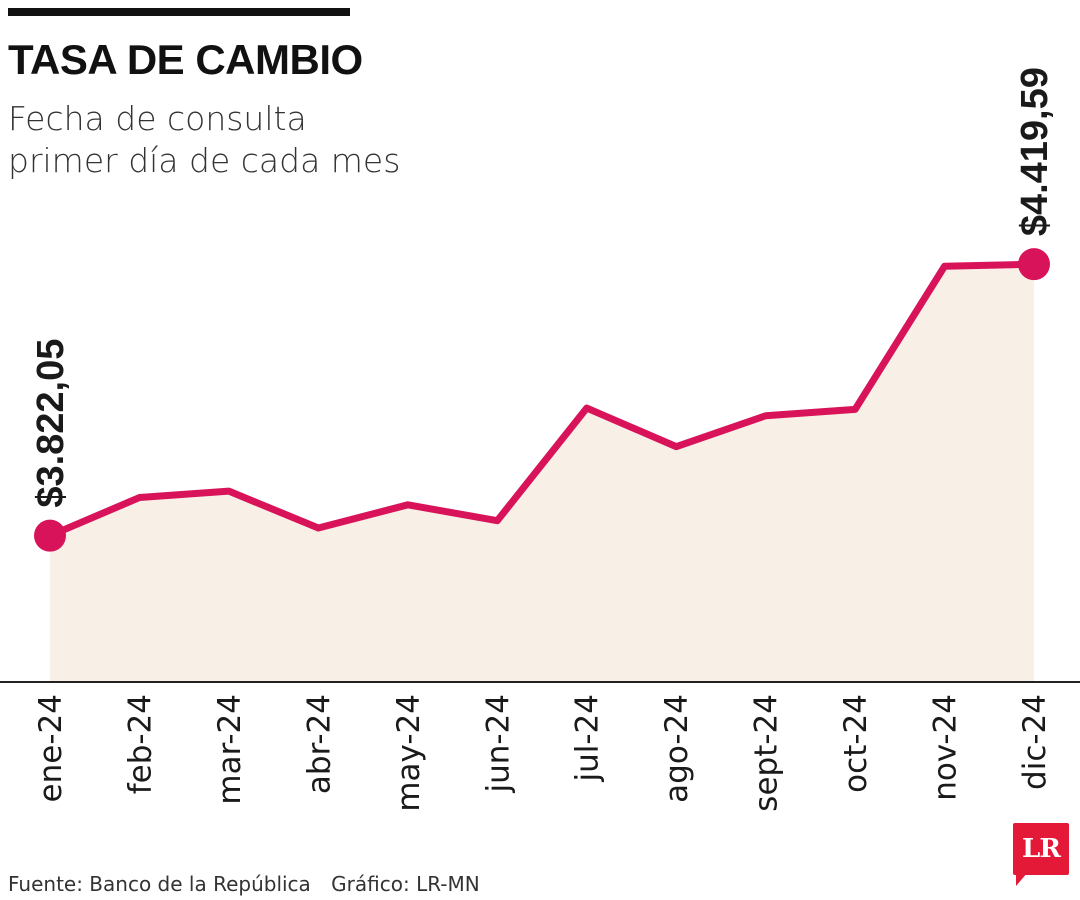 Image resolution: width=1080 pixels, height=900 pixels. What do you see at coordinates (588, 738) in the screenshot?
I see `x-tick-label: jul-24` at bounding box center [588, 738].